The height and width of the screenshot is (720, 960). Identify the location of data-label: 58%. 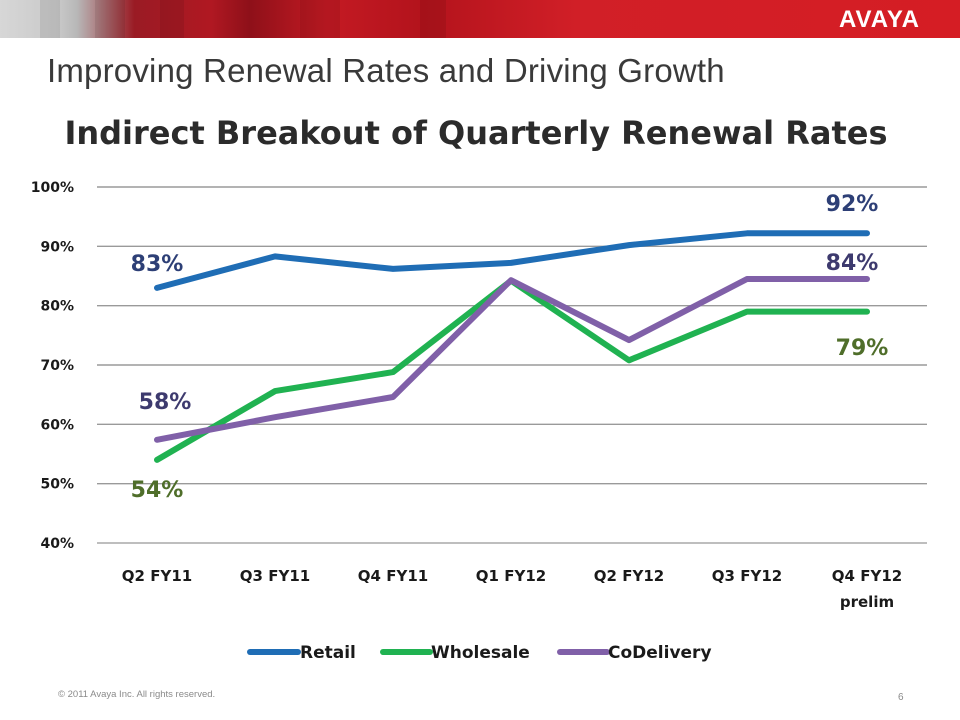
(165, 402).